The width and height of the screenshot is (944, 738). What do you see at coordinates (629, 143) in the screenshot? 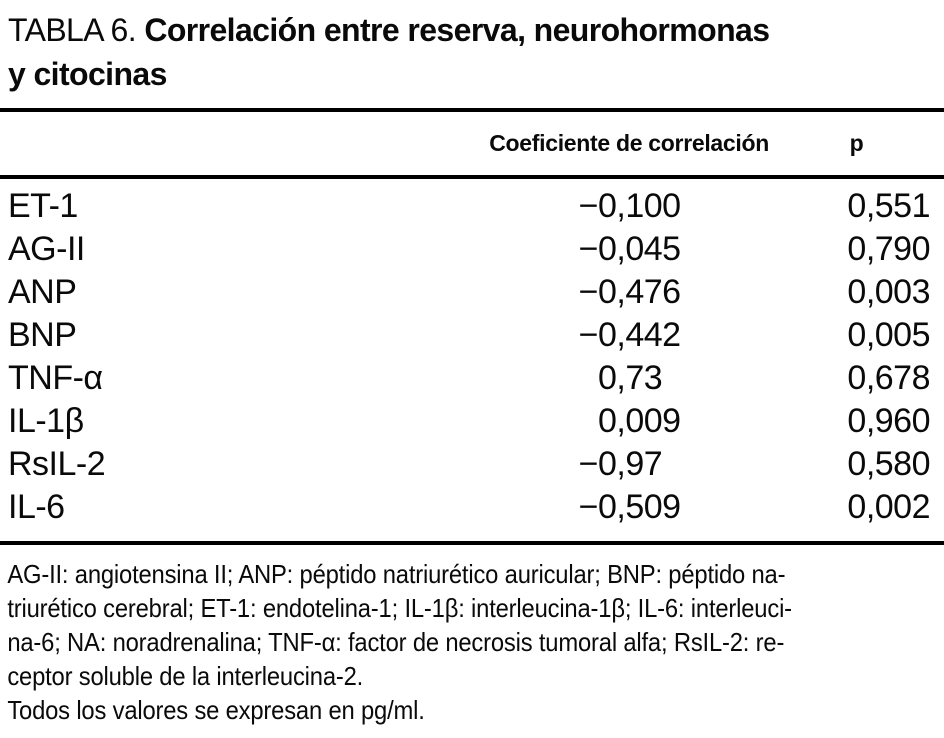
I see `column-header-coefficient: Coeficiente de correlación` at bounding box center [629, 143].